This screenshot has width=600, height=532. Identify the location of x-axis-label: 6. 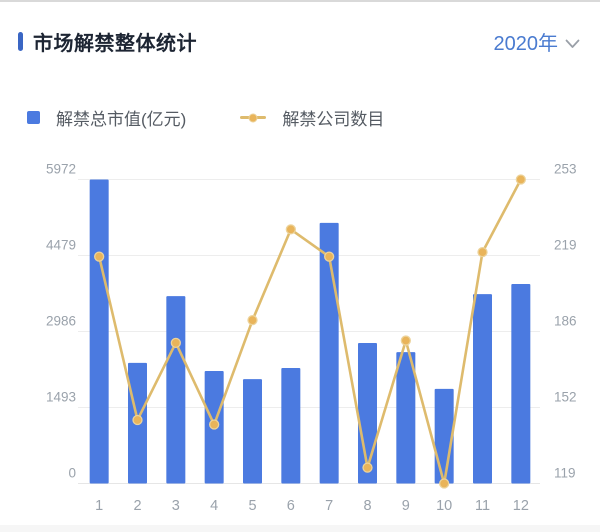
(291, 506).